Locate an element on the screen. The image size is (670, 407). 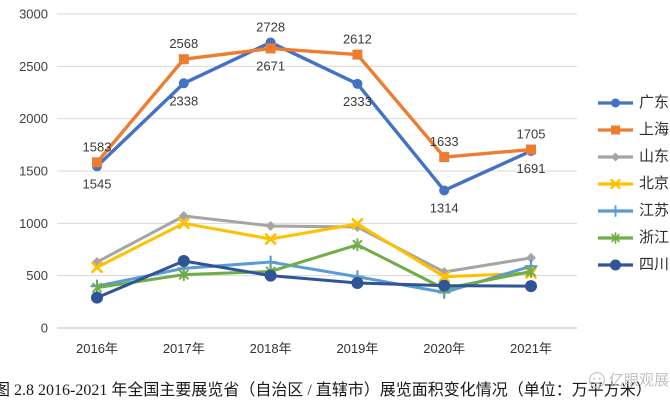
y-axis-tick-label: 3000 is located at coordinates (33, 14).